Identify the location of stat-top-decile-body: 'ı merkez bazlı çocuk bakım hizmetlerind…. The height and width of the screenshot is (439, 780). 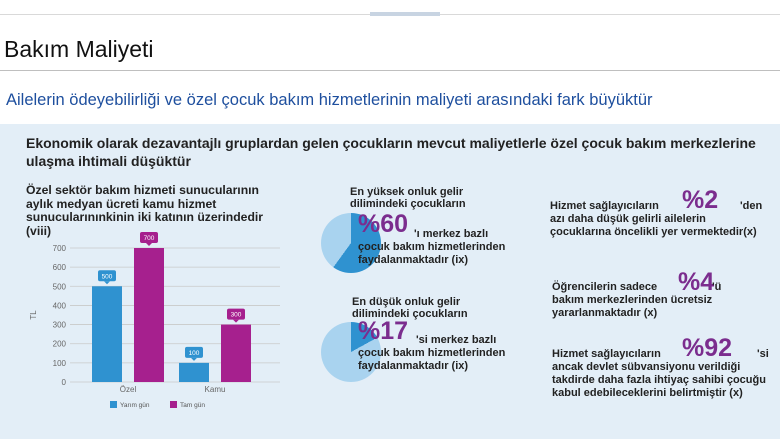
(432, 247).